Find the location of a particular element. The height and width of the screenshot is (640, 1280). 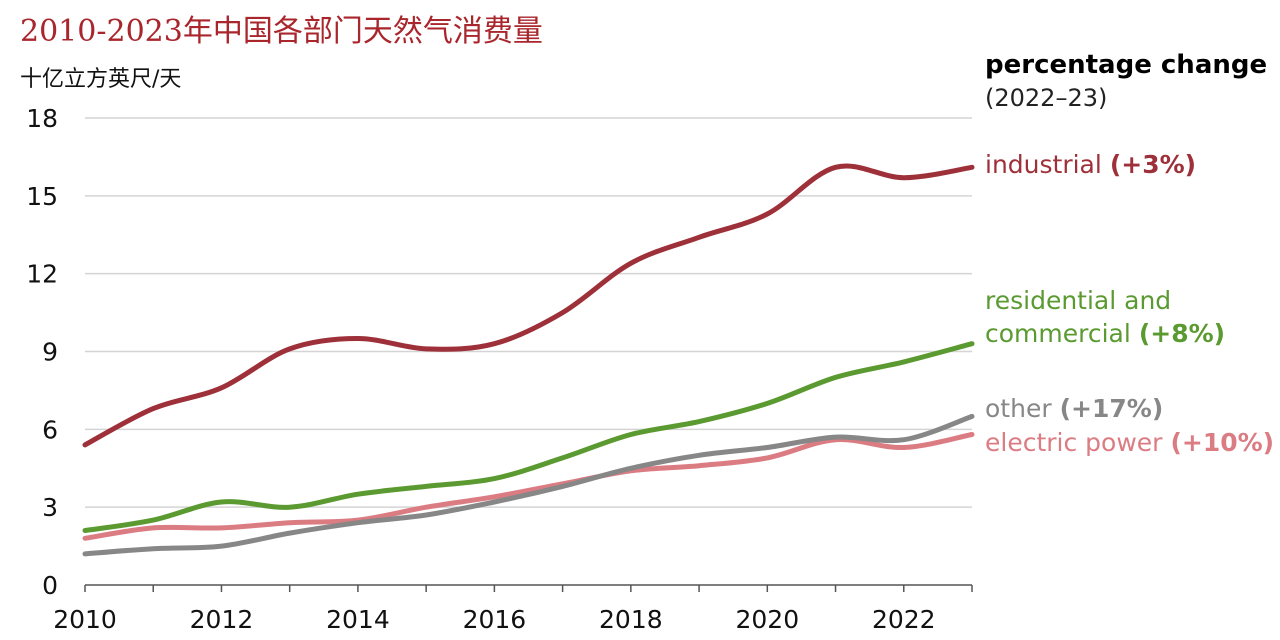

legend-subheading: (2022–23) is located at coordinates (1046, 98).